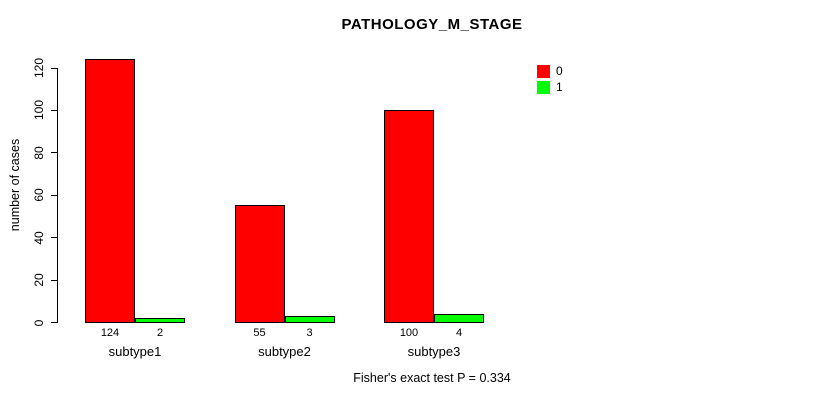 The width and height of the screenshot is (840, 400). I want to click on legend-item: 0, so click(550, 71).